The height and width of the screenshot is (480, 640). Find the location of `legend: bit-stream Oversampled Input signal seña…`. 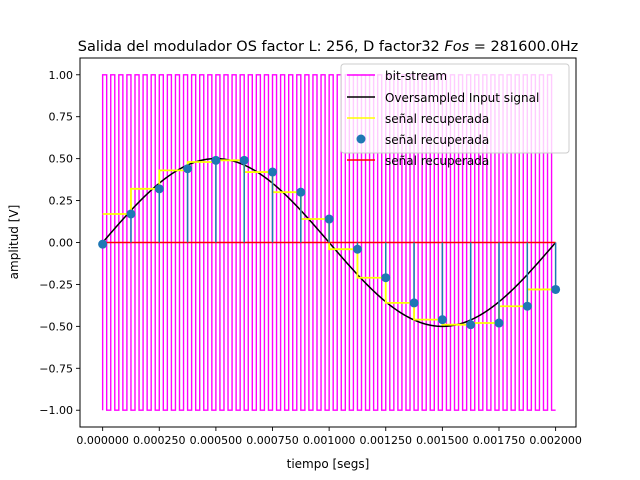

legend: bit-stream Oversampled Input signal seña… is located at coordinates (455, 115).